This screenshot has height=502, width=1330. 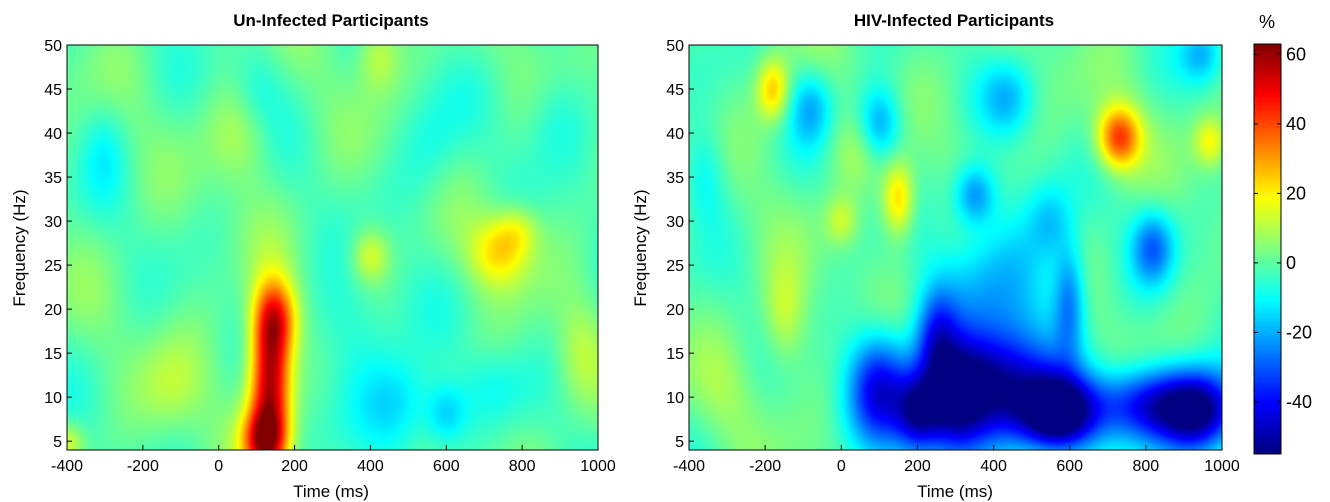 I want to click on colorbar: % 60 40 20 0 -20 -40, so click(x=1282, y=233).